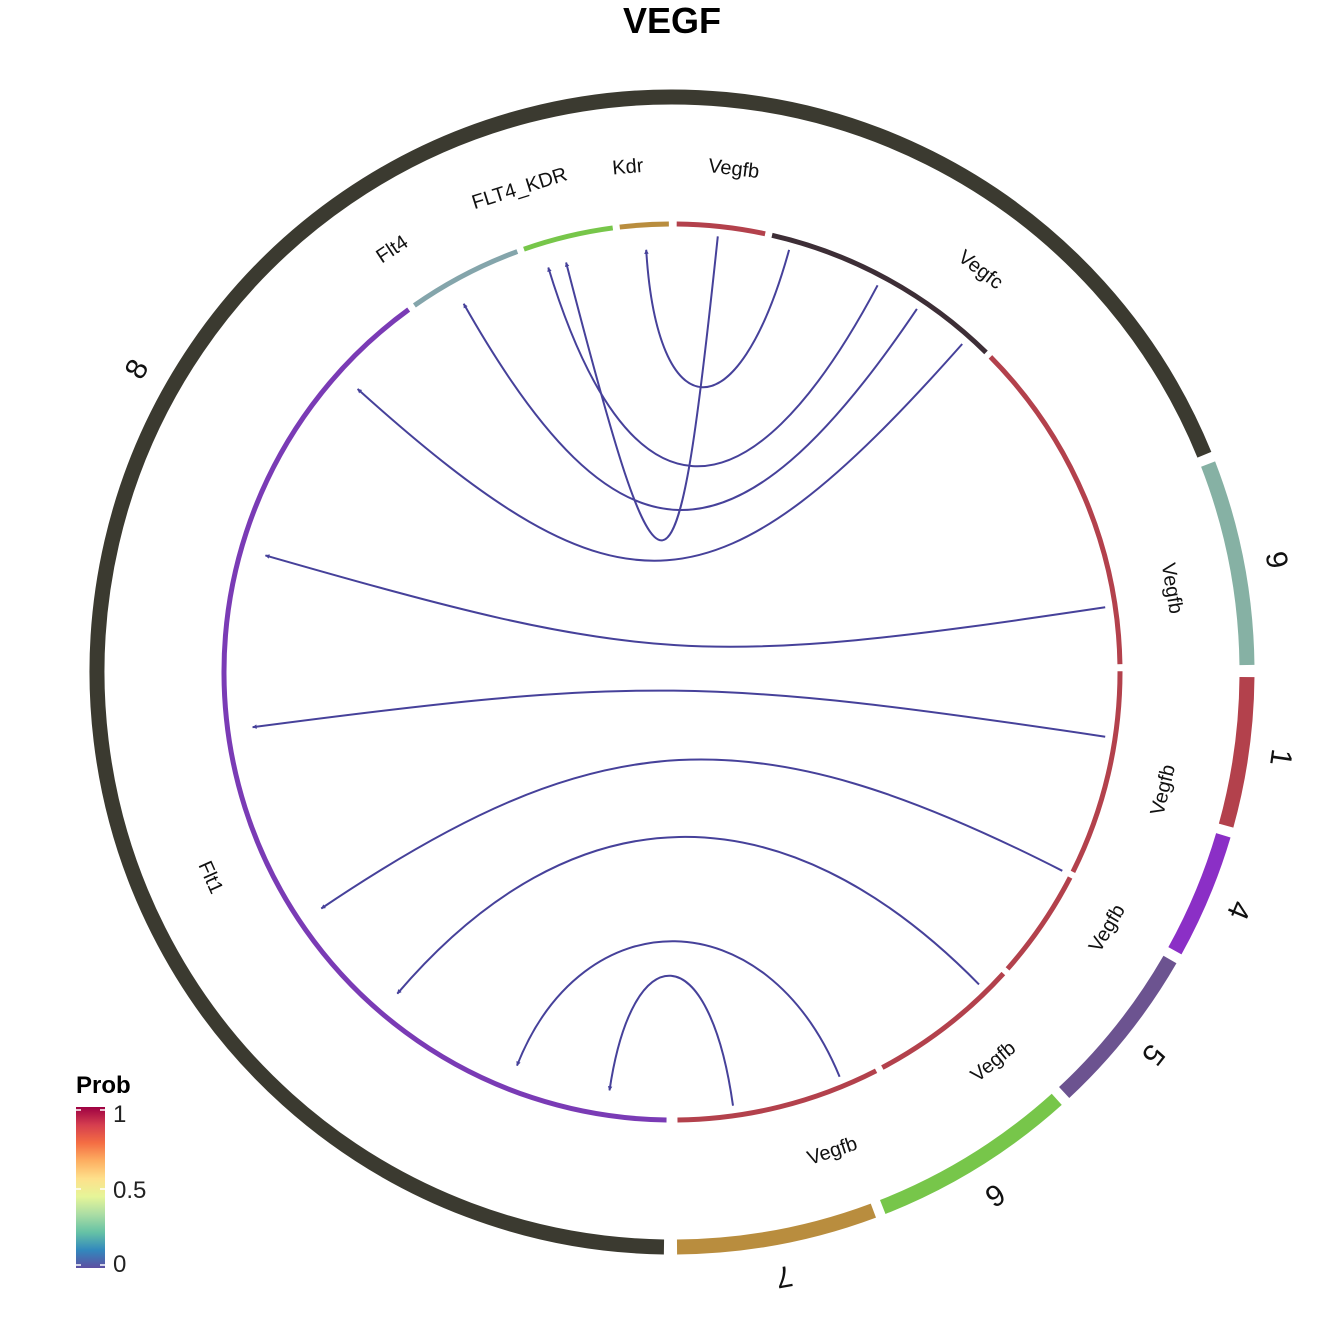 The width and height of the screenshot is (1344, 1344). I want to click on outer-label-group-6: 6, so click(995, 1194).